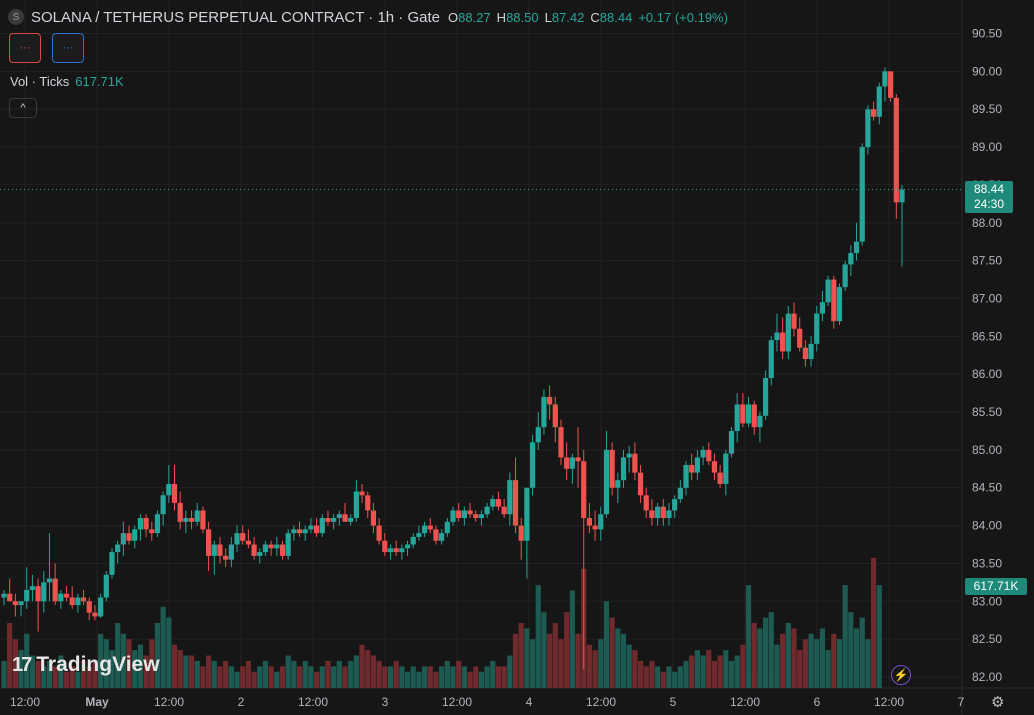 This screenshot has width=1034, height=715. Describe the element at coordinates (901, 675) in the screenshot. I see `lightning-icon: ⚡` at that location.